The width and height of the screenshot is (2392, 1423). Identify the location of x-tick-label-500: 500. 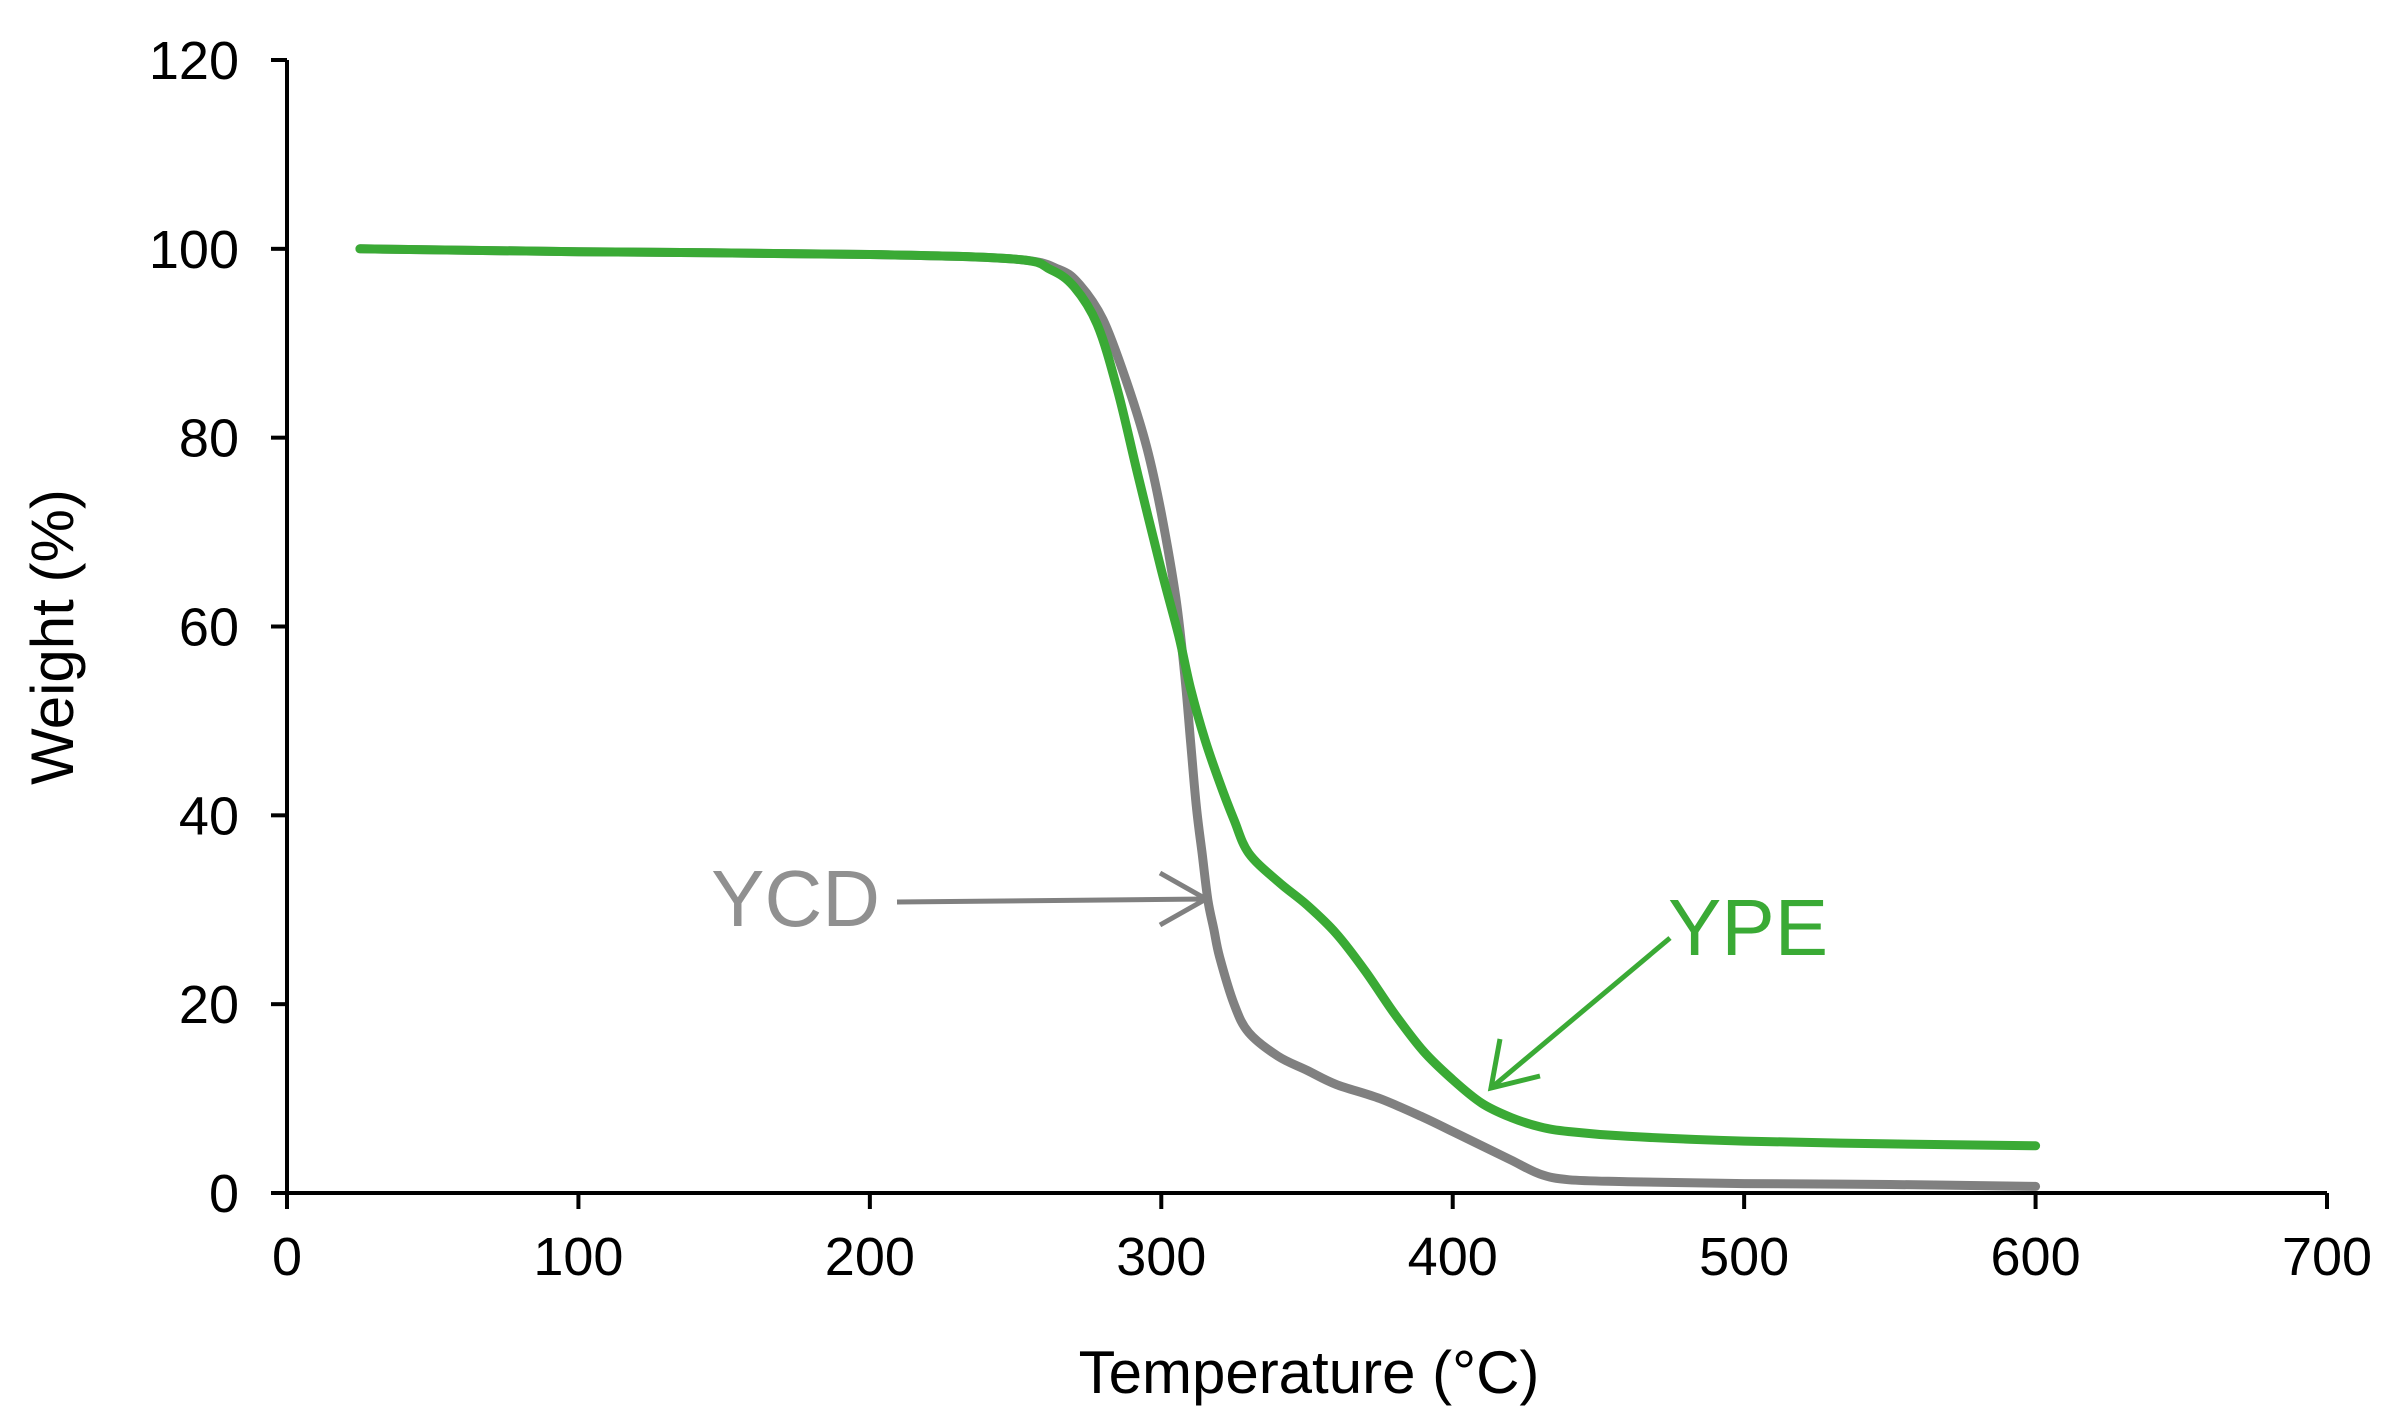
(1744, 1257).